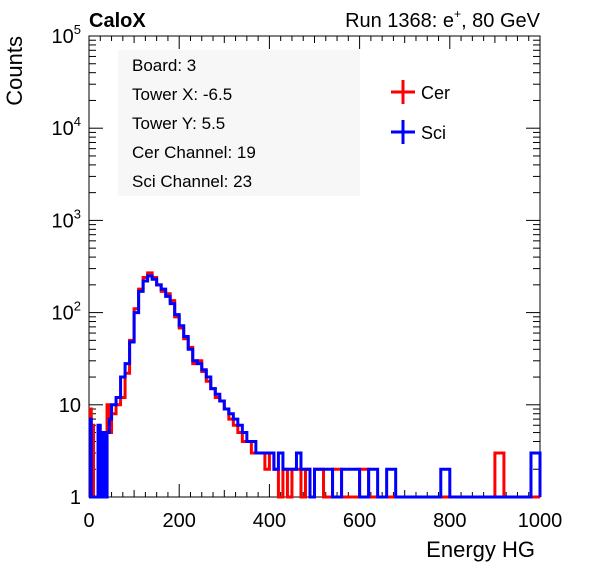  I want to click on y-axis-title: Counts, so click(14, 71).